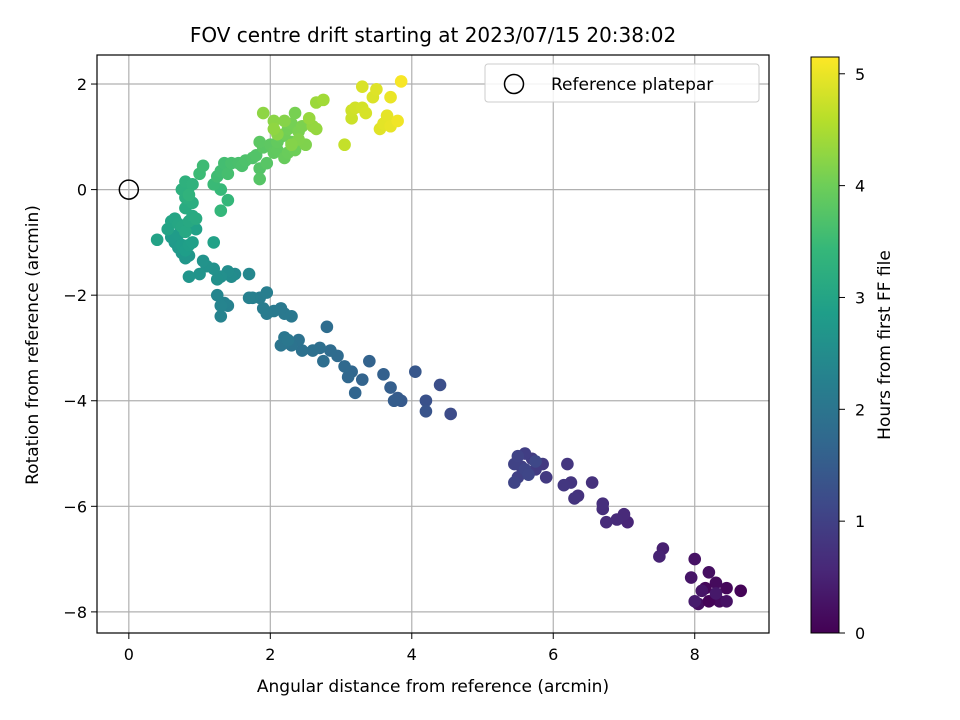 This screenshot has height=720, width=960. Describe the element at coordinates (825, 345) in the screenshot. I see `colorbar-fill` at that location.